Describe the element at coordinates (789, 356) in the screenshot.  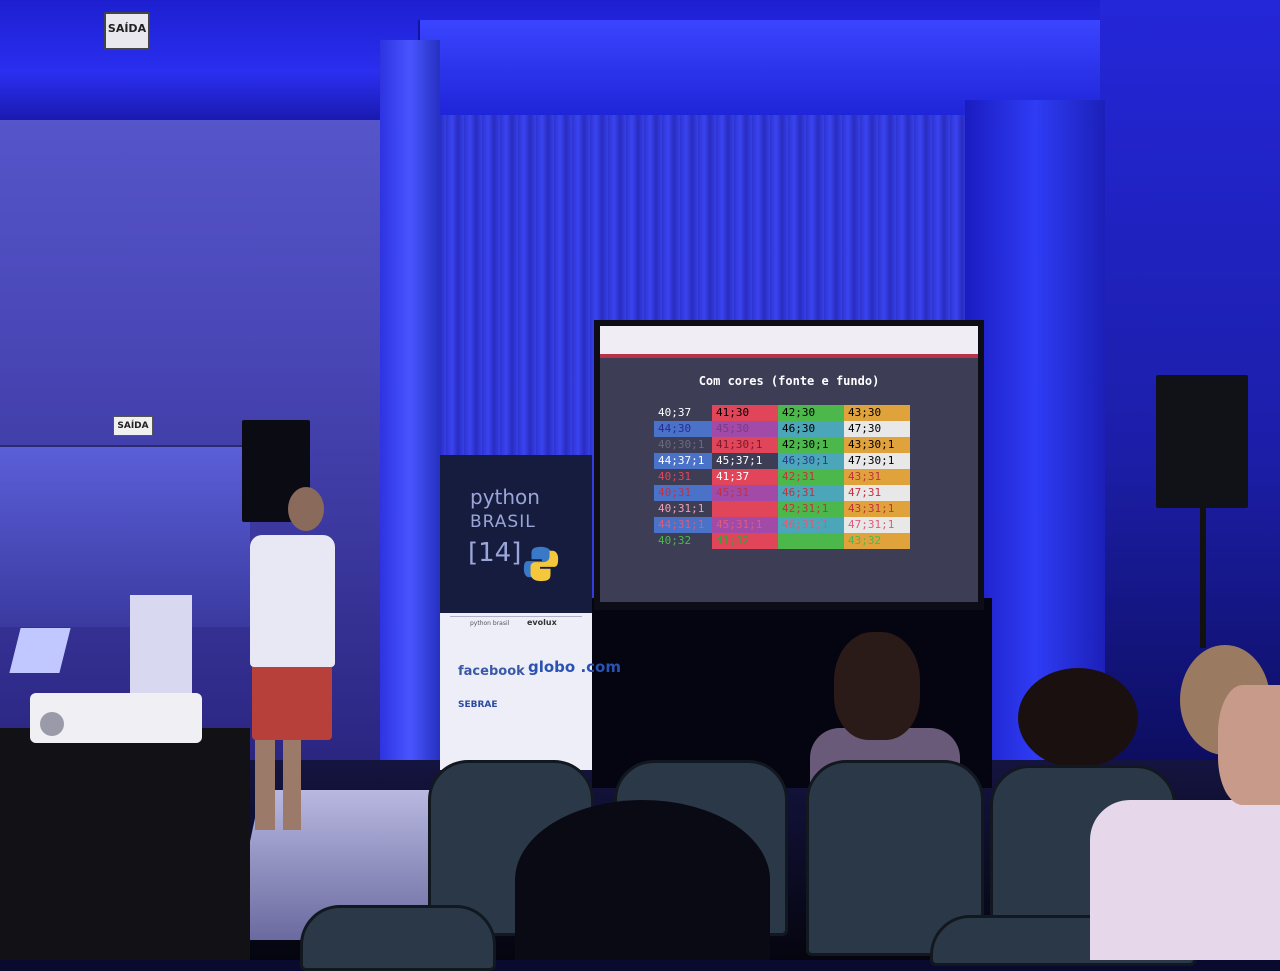
I see `slide-nav-accent` at that location.